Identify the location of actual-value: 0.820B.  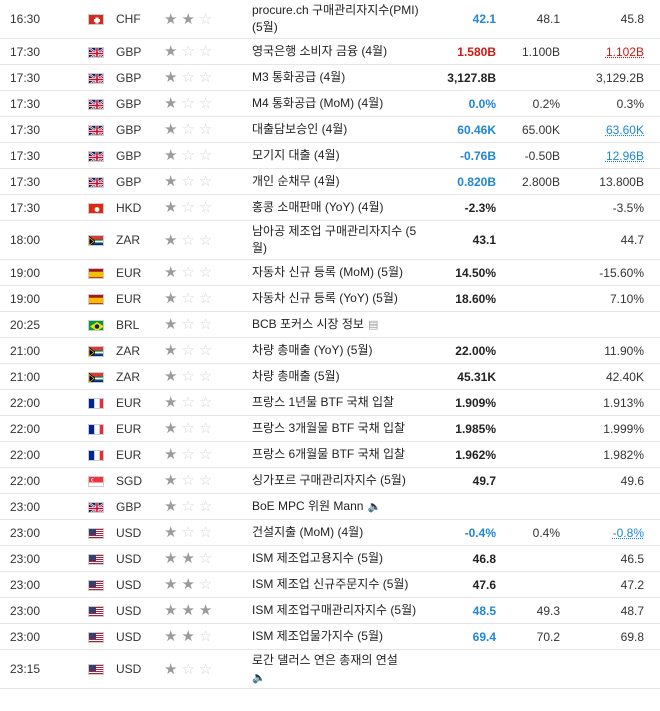
(467, 181).